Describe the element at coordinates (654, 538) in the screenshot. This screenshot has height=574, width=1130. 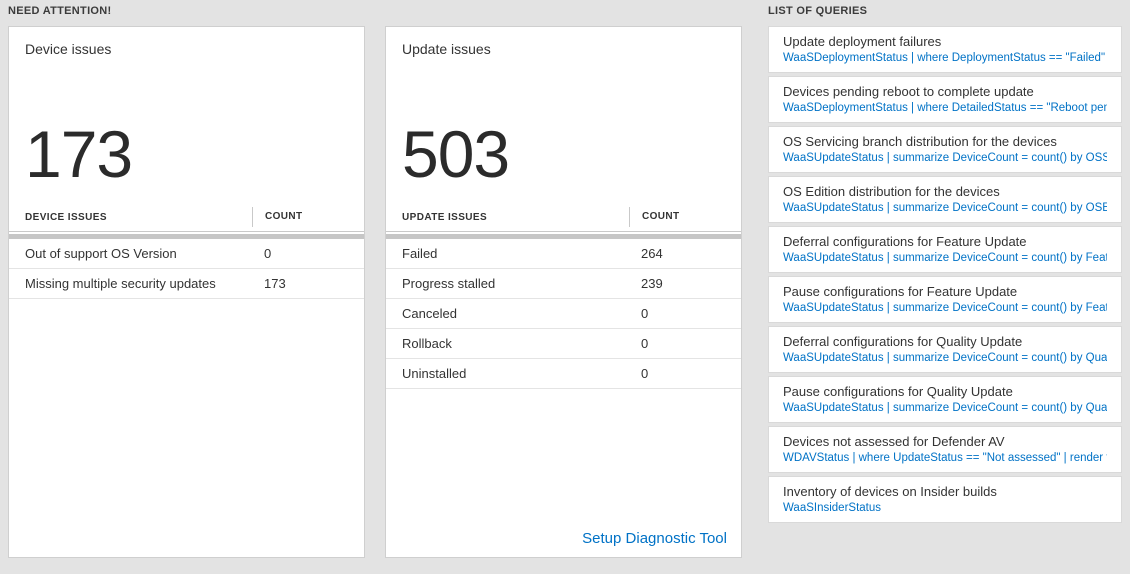
I see `setup-diagnostic-tool-link: Setup Diagnostic Tool` at that location.